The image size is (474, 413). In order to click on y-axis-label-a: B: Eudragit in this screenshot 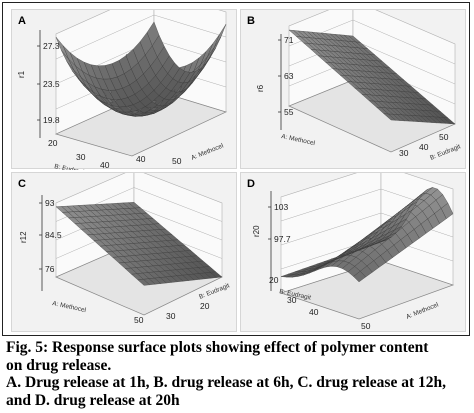, I will do `click(70, 166)`.